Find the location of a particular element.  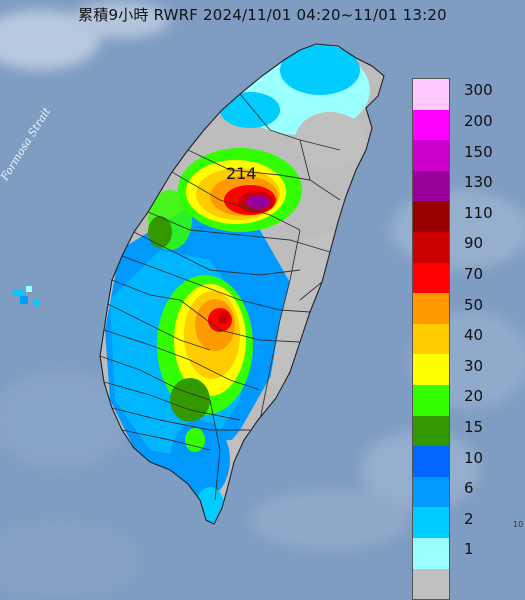

legend-label: 50 is located at coordinates (474, 304).